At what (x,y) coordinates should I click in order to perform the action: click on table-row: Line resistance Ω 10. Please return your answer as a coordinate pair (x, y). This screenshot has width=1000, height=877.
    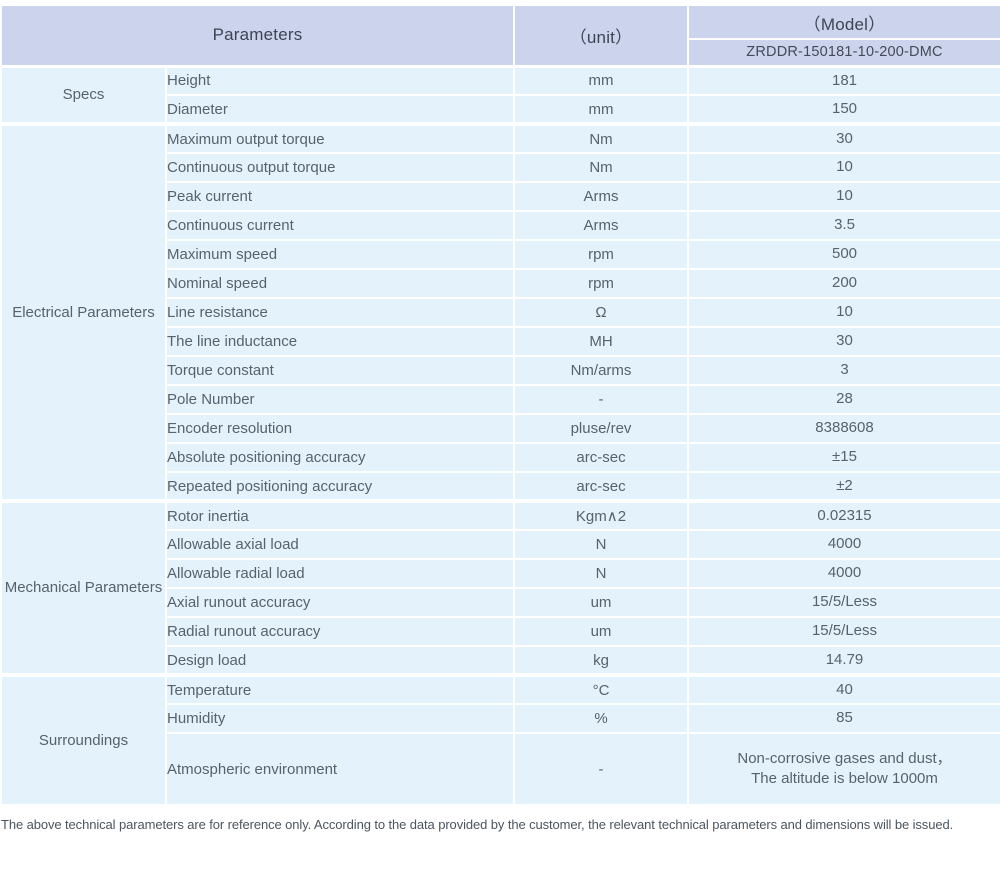
    Looking at the image, I should click on (500, 312).